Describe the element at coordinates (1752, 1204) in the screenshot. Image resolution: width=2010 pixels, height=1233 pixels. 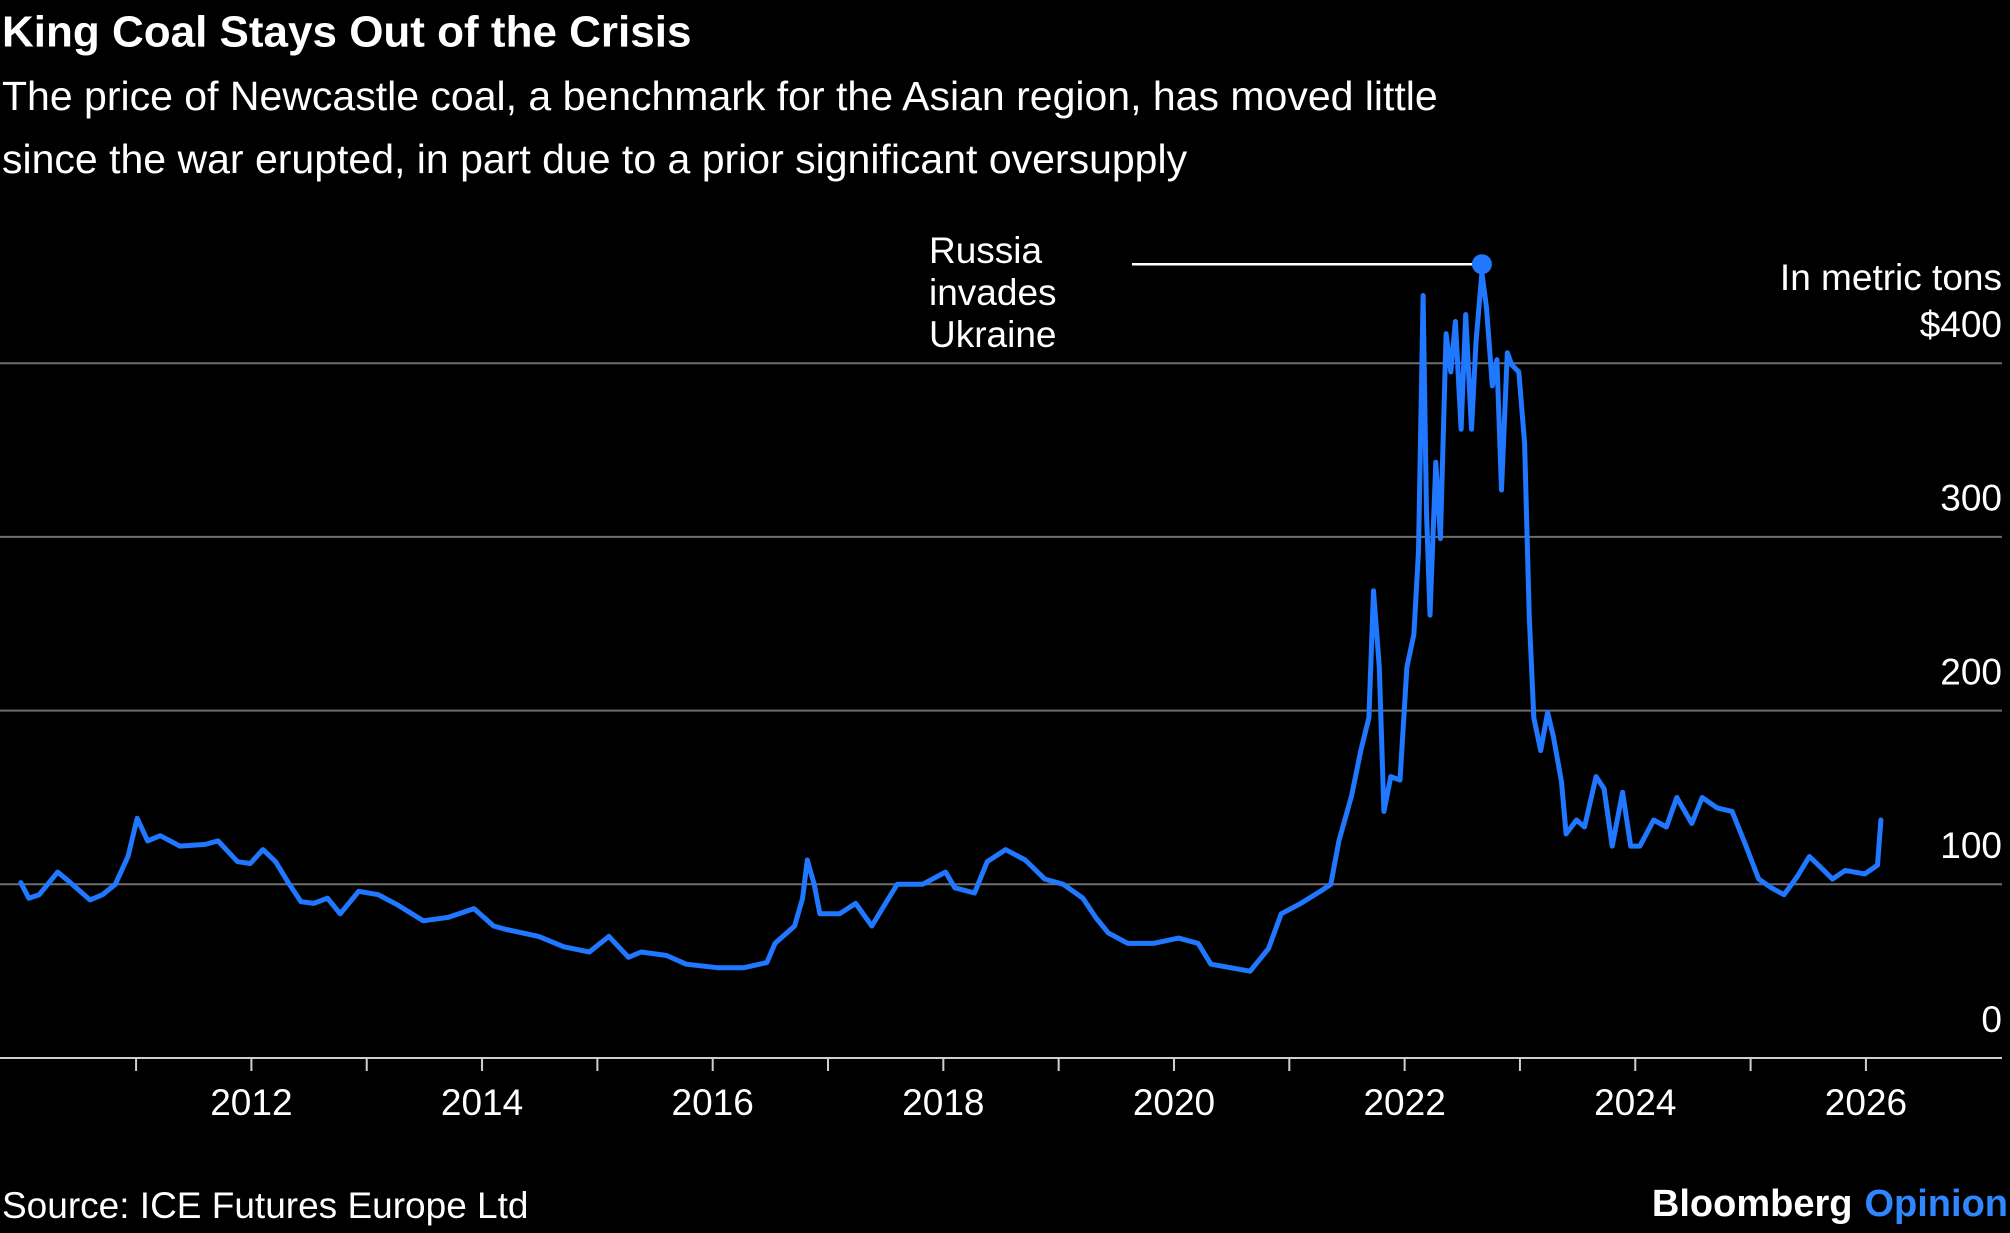
I see `brand-name: Bloomberg` at that location.